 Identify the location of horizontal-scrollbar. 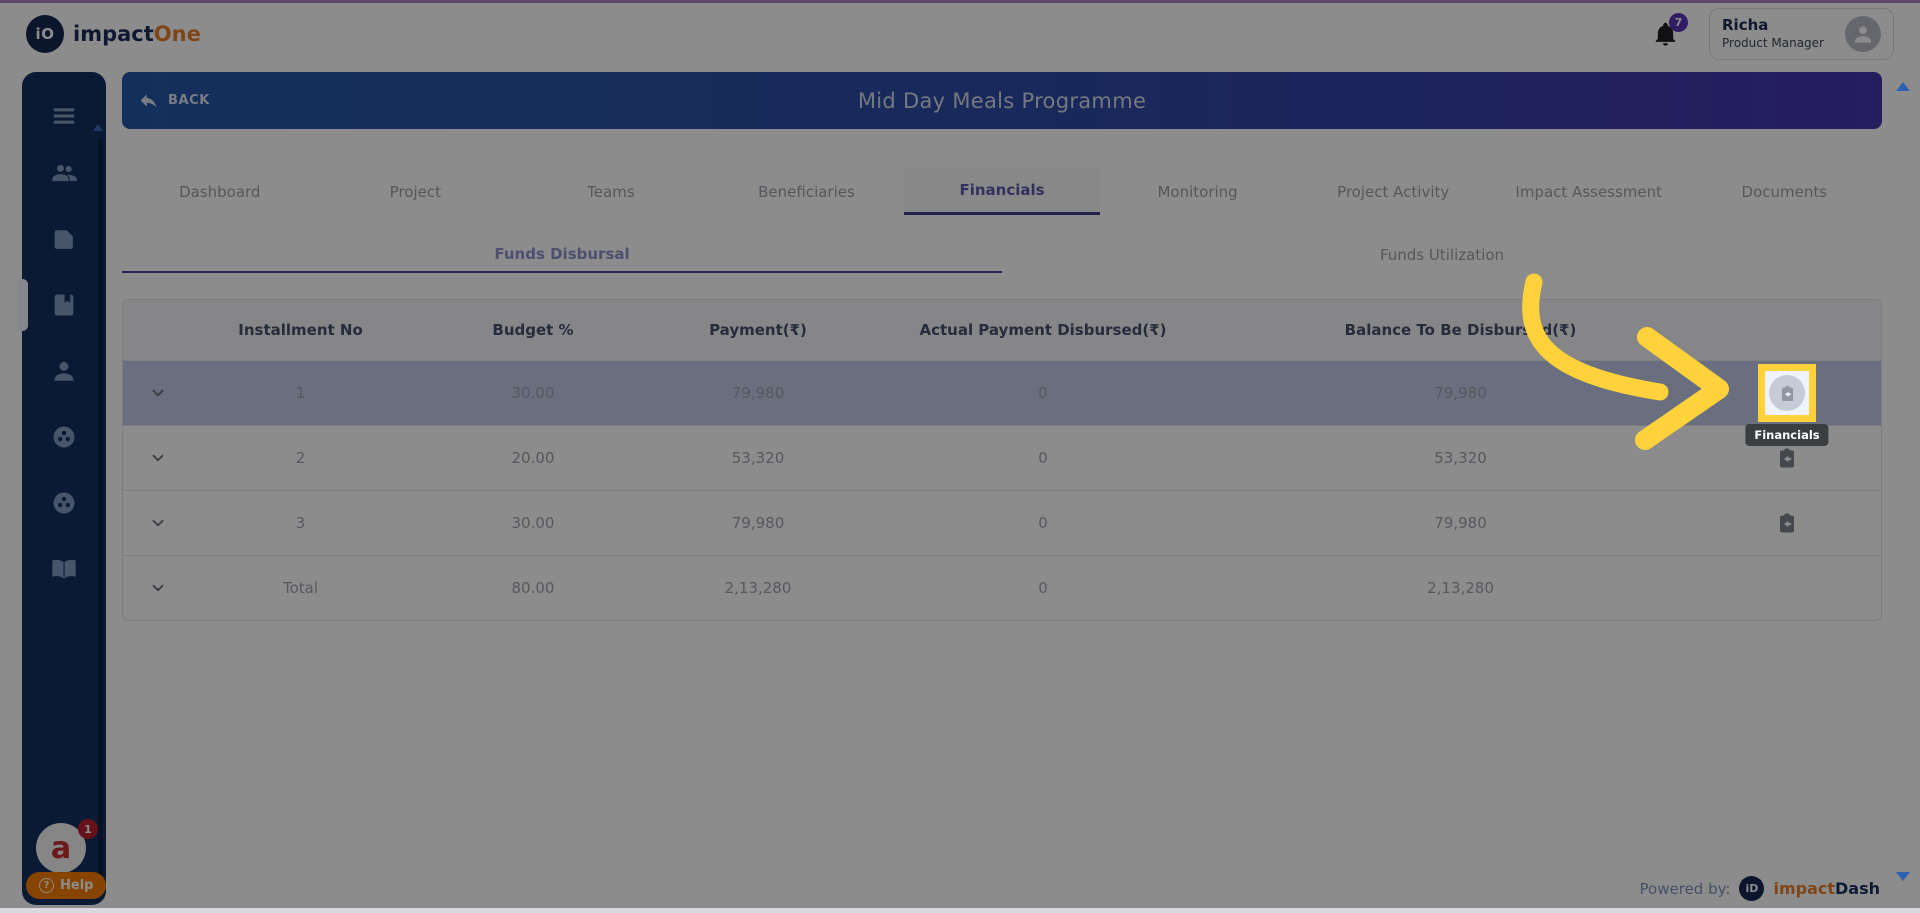
(960, 910).